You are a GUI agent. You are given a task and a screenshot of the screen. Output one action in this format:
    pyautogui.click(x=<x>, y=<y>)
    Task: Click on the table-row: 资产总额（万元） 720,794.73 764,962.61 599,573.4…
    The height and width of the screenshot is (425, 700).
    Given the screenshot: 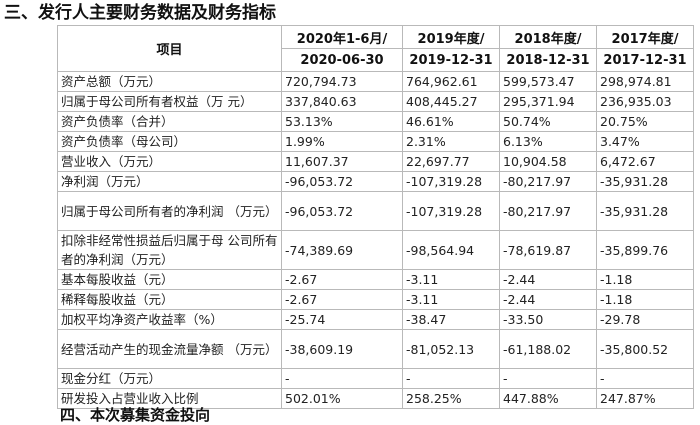 What is the action you would take?
    pyautogui.click(x=375, y=81)
    